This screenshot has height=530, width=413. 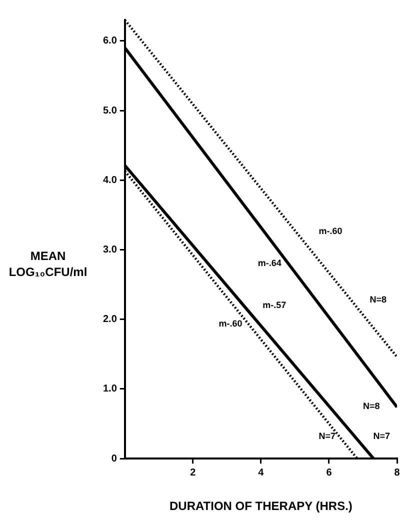 I want to click on y-tick-label: 3.0, so click(x=110, y=250).